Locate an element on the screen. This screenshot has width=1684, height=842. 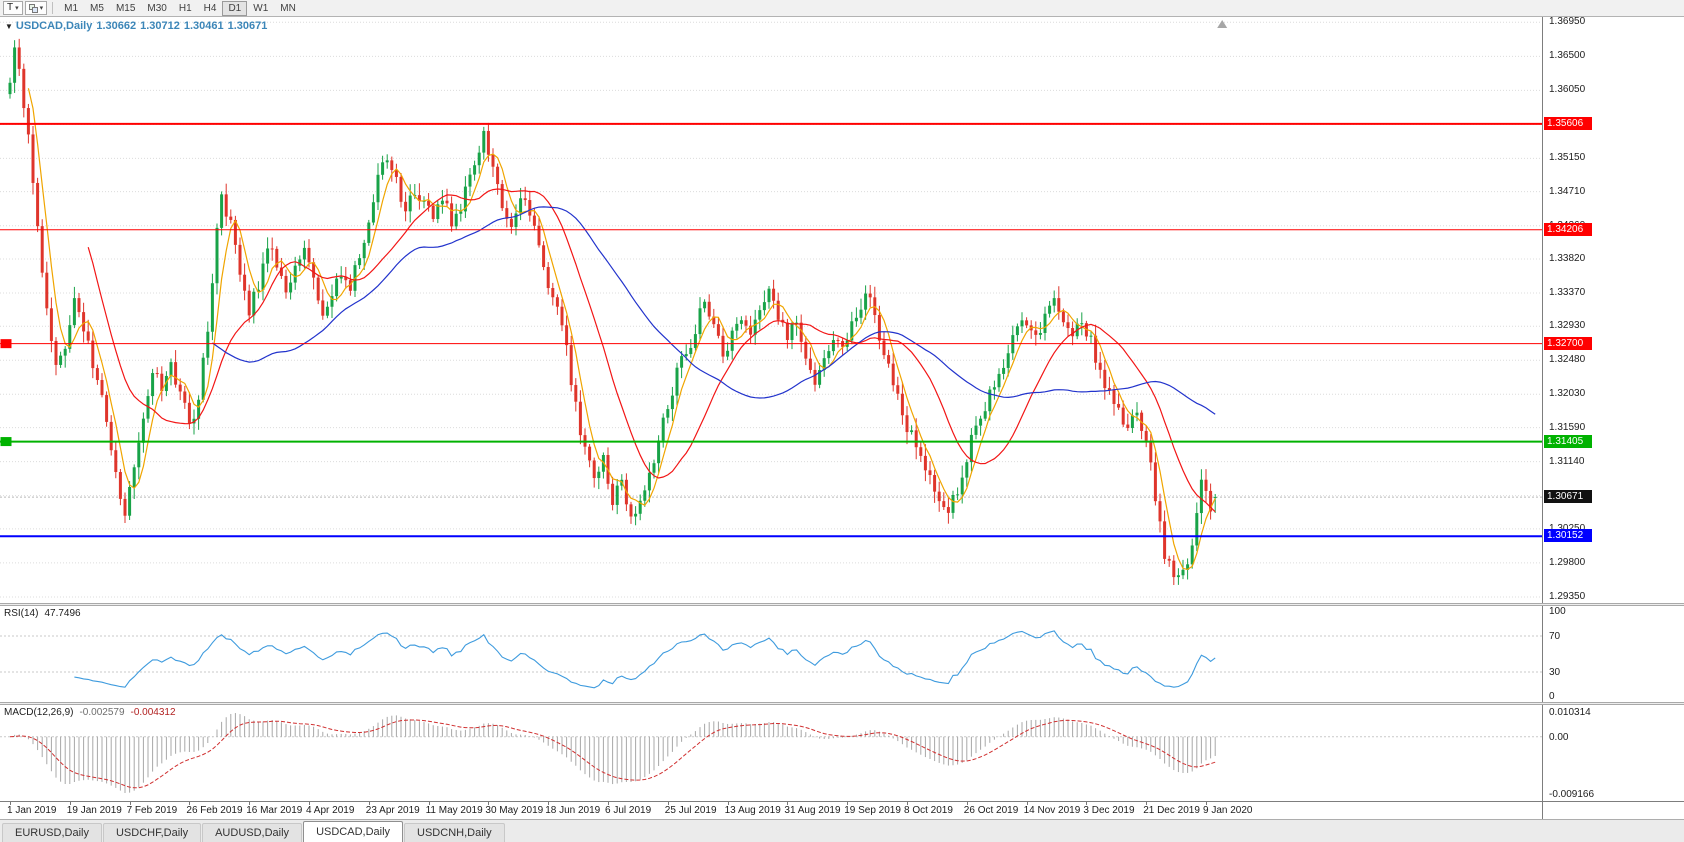
chart-tab-usdcnh: USDCNH,Daily is located at coordinates (454, 832).